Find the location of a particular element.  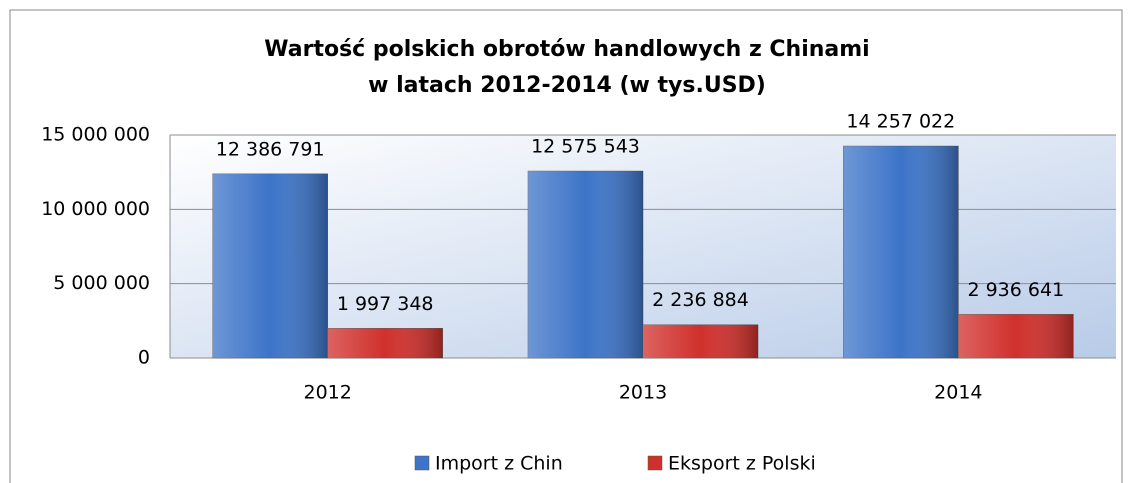

chart-title: w latach 2012-2014 (w tys.USD) is located at coordinates (567, 85).